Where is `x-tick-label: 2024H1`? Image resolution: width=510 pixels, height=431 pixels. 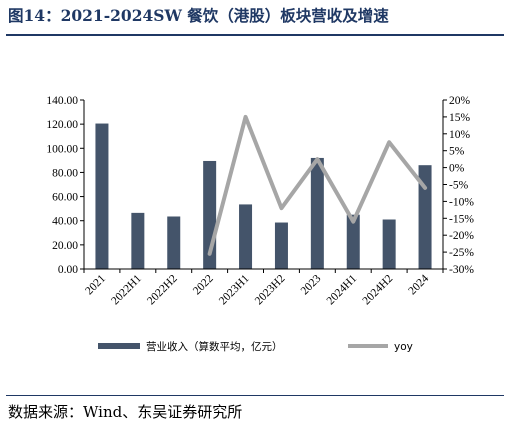
x-tick-label: 2024H1 is located at coordinates (342, 289).